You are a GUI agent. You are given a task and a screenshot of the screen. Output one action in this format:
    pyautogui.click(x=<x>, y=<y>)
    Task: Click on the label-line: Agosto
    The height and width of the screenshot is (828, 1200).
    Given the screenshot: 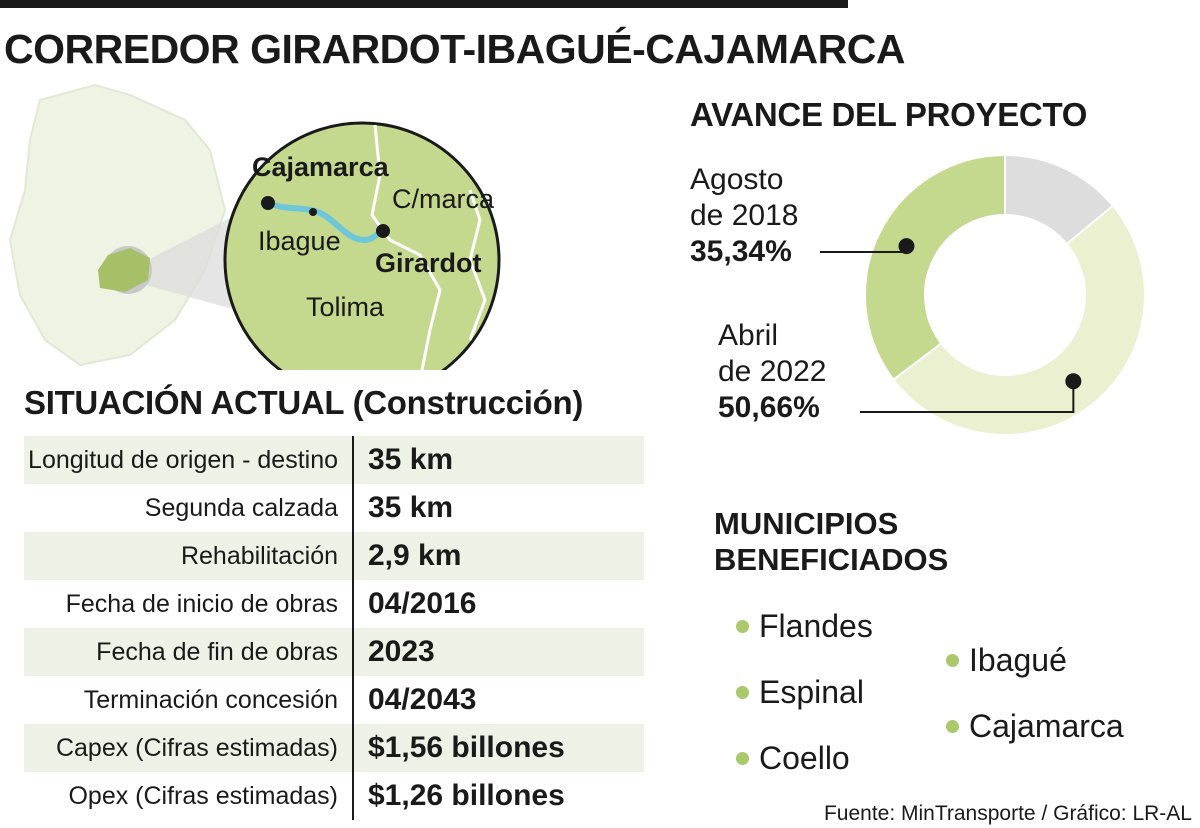 What is the action you would take?
    pyautogui.click(x=737, y=179)
    